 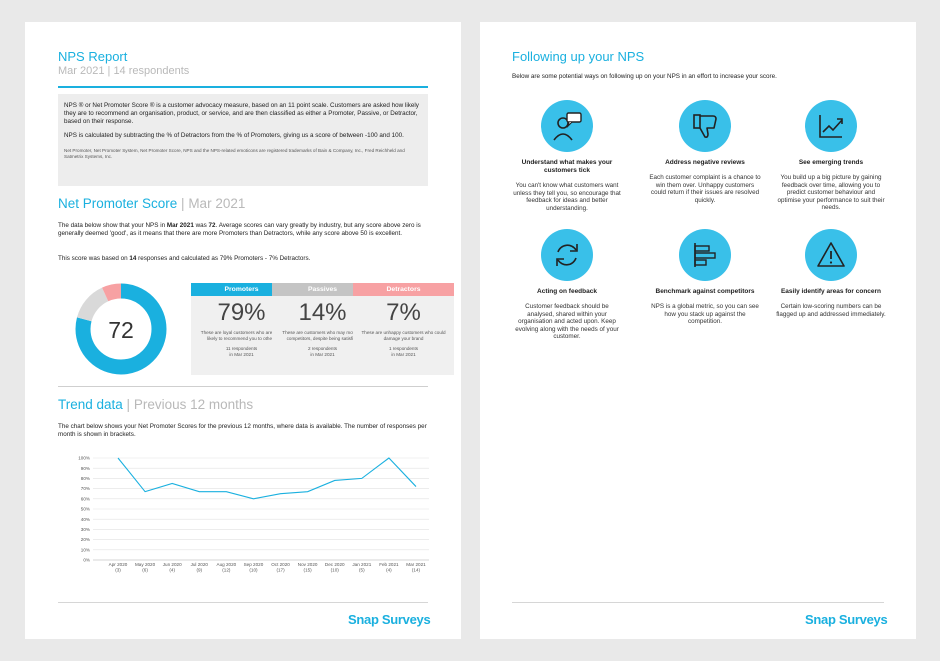 What do you see at coordinates (85, 498) in the screenshot?
I see `y-tick-label: 60%` at bounding box center [85, 498].